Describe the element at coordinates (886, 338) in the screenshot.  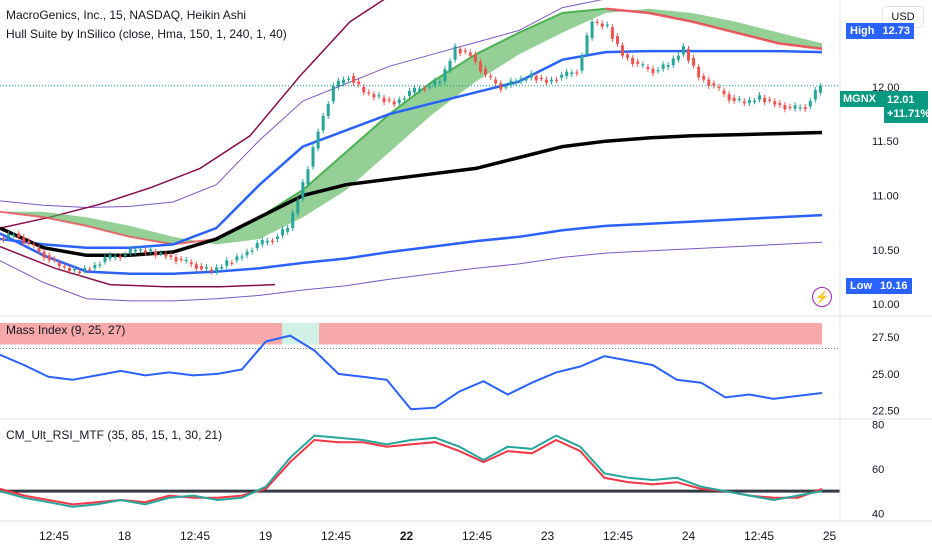
I see `mass-index-tick-label: 27.50` at that location.